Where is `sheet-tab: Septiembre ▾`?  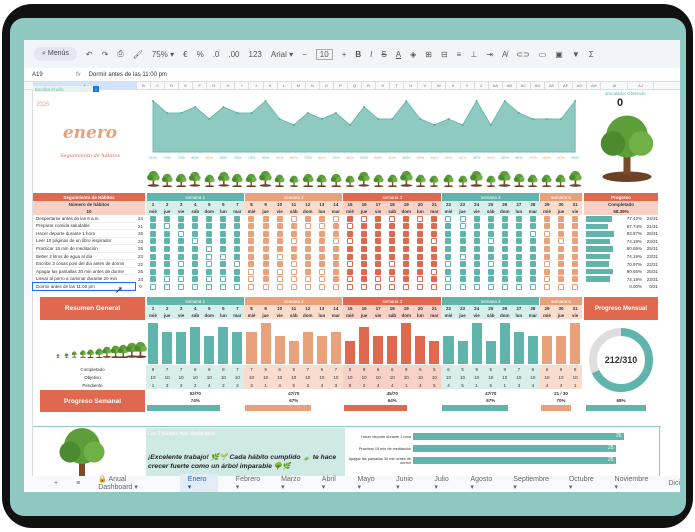
sheet-tab: Septiembre ▾ is located at coordinates (531, 483).